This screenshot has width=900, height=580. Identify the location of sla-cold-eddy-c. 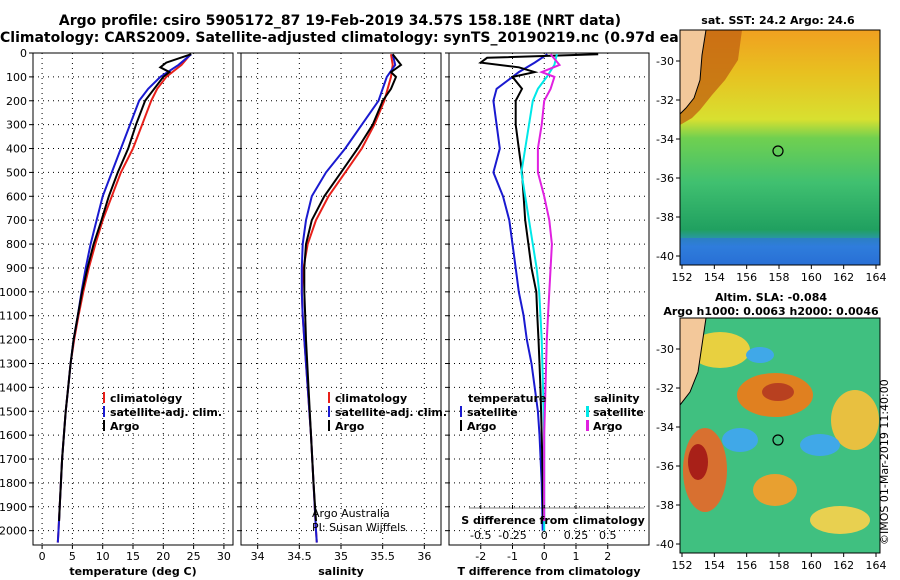
(760, 355).